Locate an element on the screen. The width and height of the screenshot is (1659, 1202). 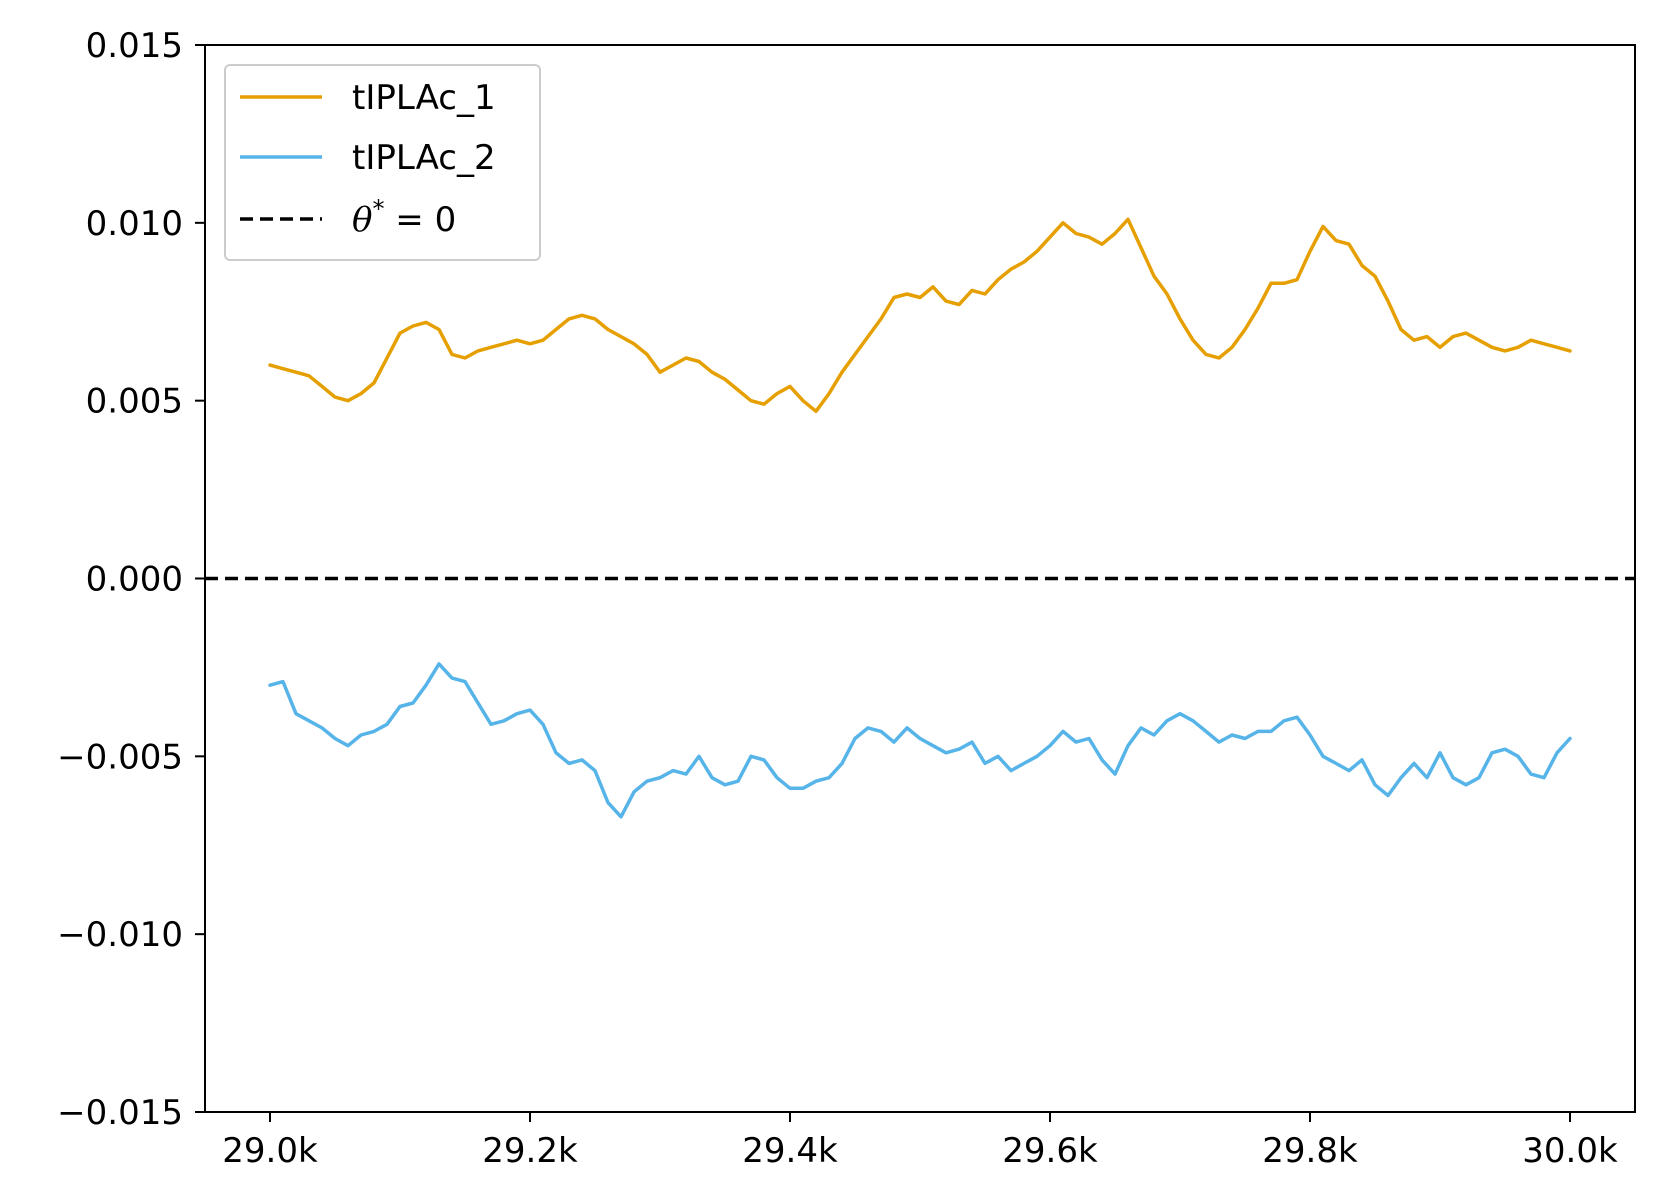
x-tick-label: 30.0k is located at coordinates (1570, 1151).